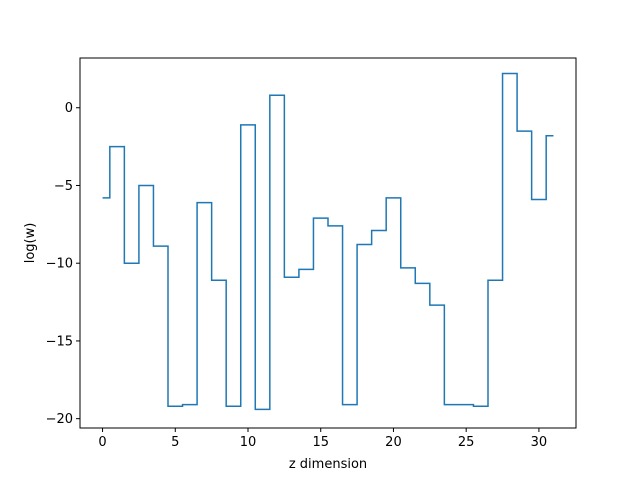 The height and width of the screenshot is (480, 640). I want to click on y-tick-label: −15, so click(59, 341).